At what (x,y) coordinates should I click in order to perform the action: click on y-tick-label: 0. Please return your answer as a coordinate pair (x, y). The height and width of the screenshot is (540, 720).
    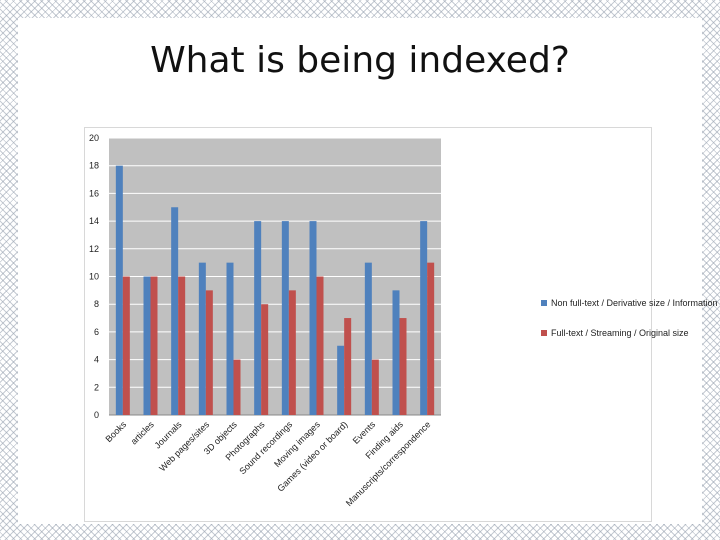
    Looking at the image, I should click on (96, 415).